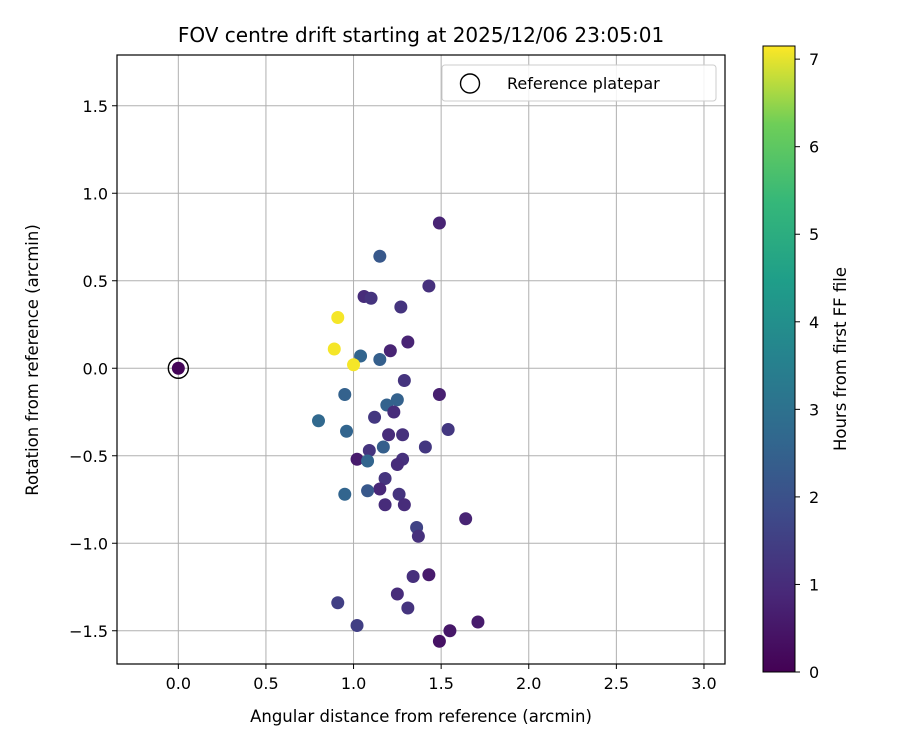 The height and width of the screenshot is (754, 900). Describe the element at coordinates (95, 368) in the screenshot. I see `y-tick-label: 0.0` at that location.